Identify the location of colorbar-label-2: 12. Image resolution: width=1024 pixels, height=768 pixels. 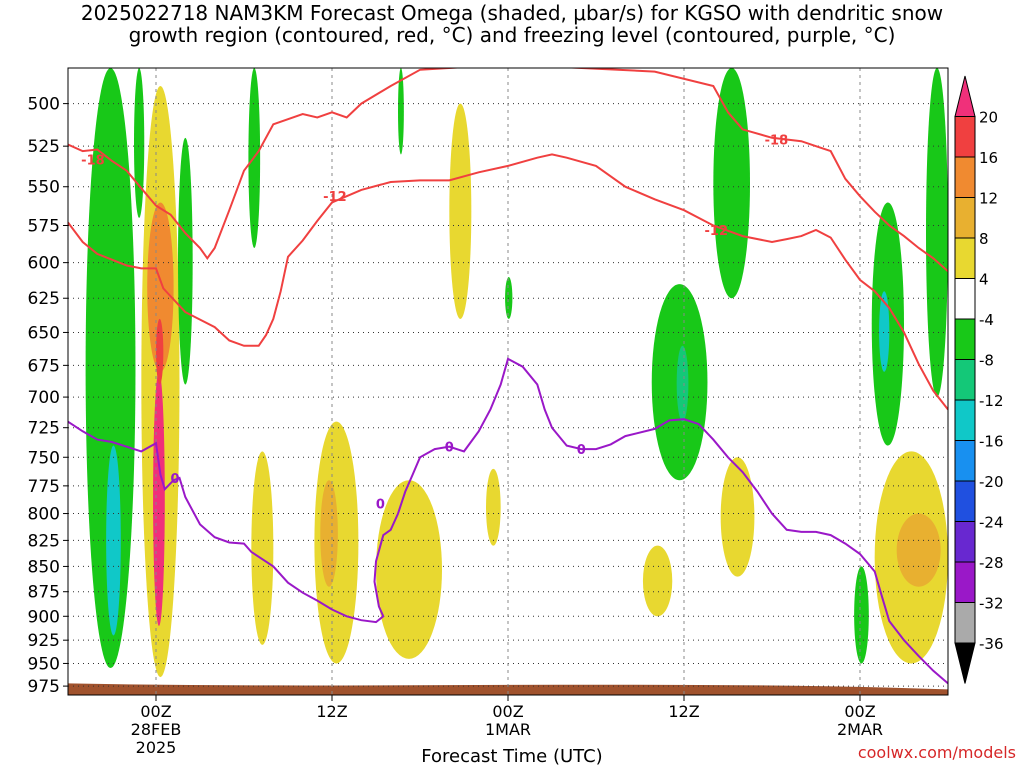
(988, 199).